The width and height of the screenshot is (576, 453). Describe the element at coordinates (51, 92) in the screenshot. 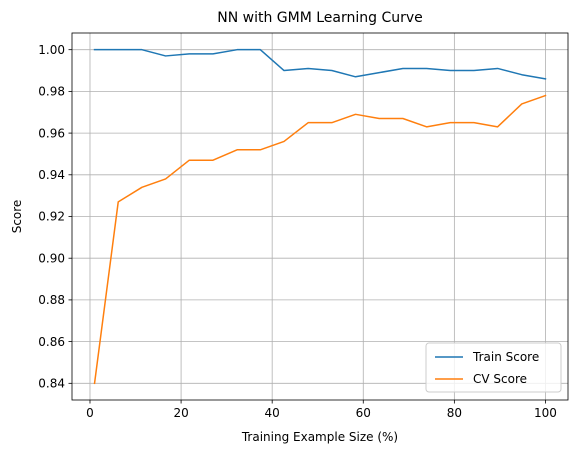

I see `y-tick-label: 0.98` at that location.